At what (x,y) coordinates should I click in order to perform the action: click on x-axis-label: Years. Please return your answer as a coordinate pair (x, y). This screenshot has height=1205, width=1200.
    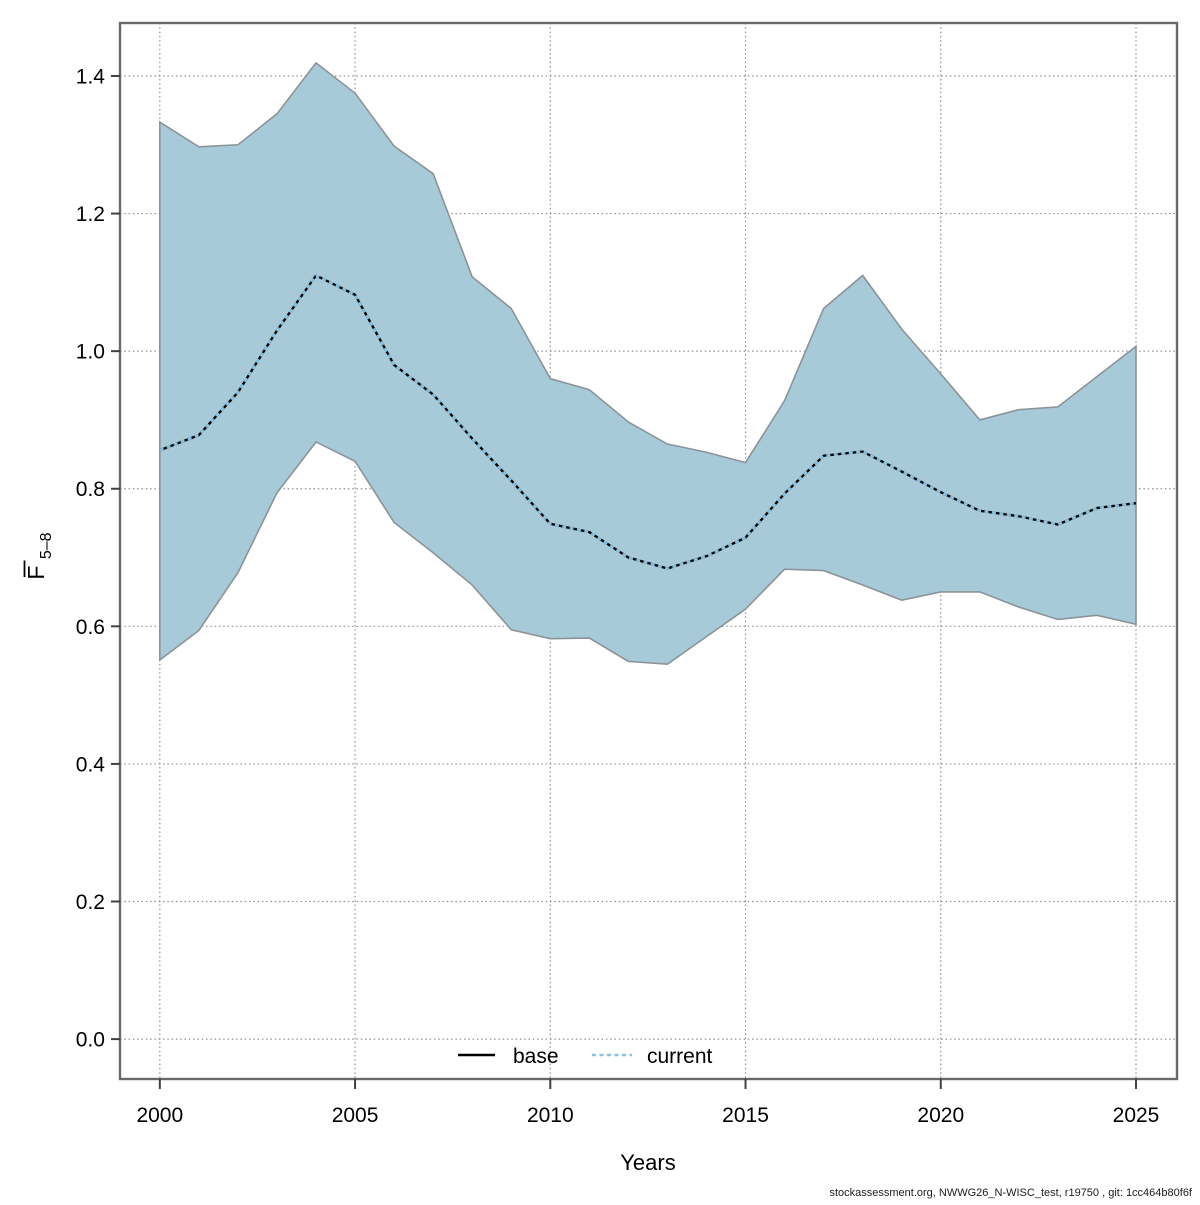
    Looking at the image, I should click on (647, 1162).